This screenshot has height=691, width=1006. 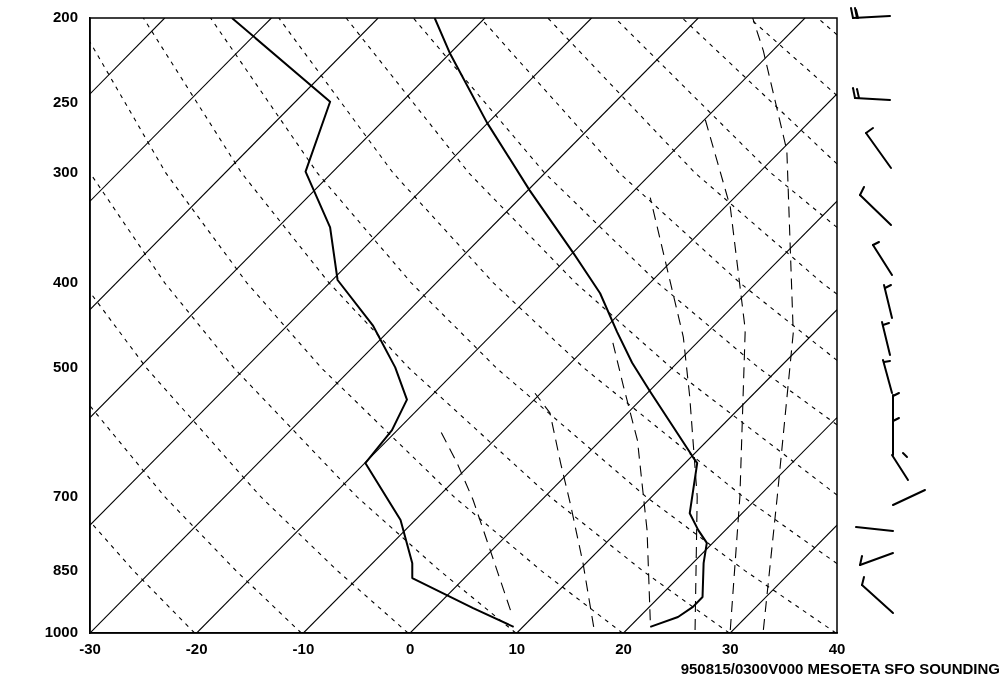 I want to click on x-tick-label: 20, so click(x=623, y=649).